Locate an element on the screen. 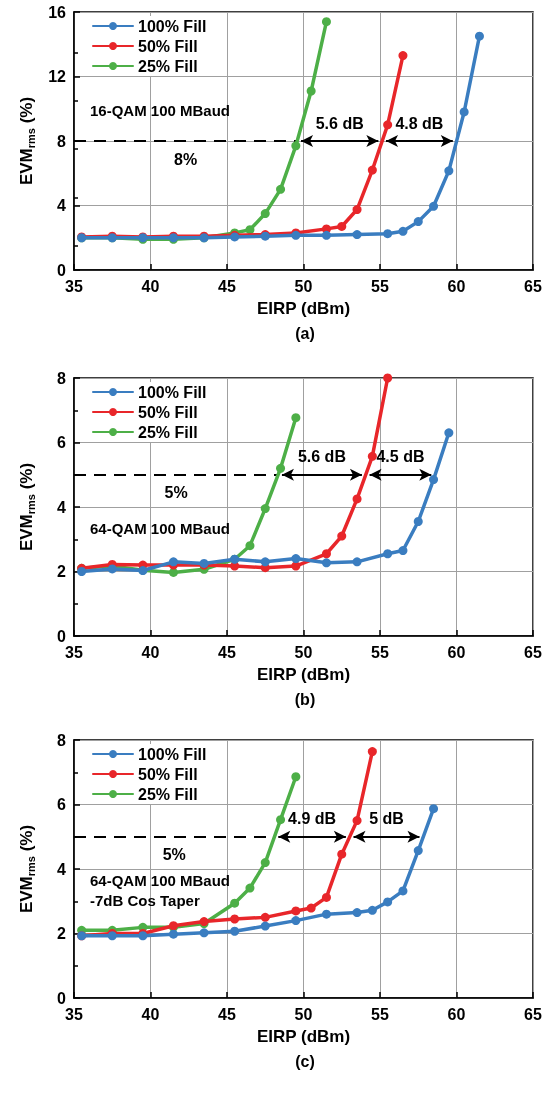  annotation: 5 dB is located at coordinates (386, 819).